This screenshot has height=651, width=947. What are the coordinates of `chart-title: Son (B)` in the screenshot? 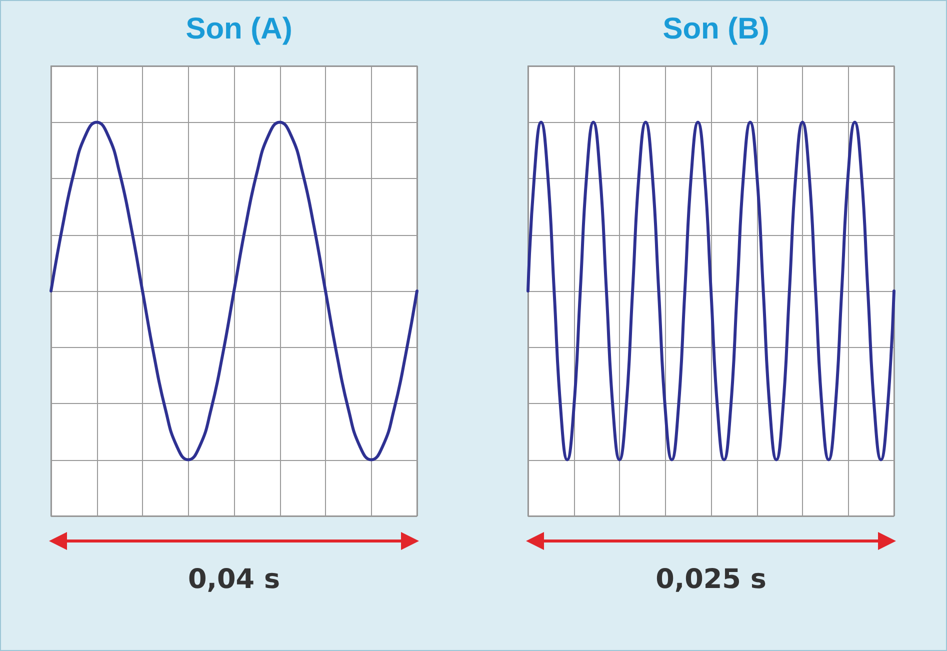 It's located at (716, 29).